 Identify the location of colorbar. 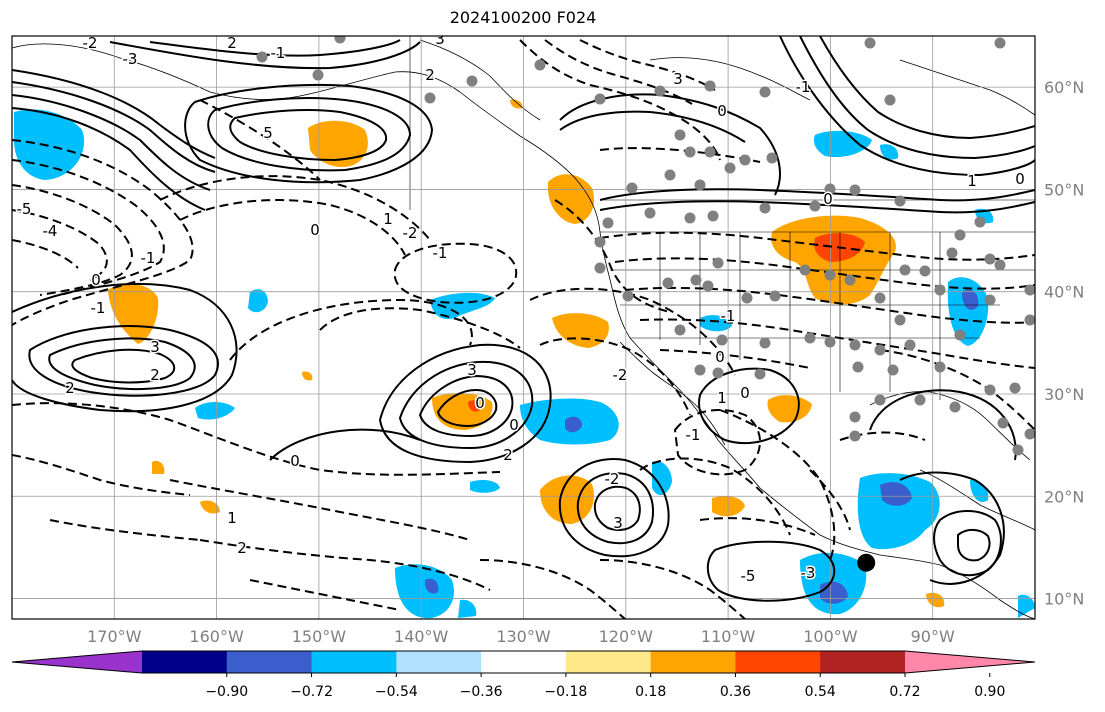
(523, 662).